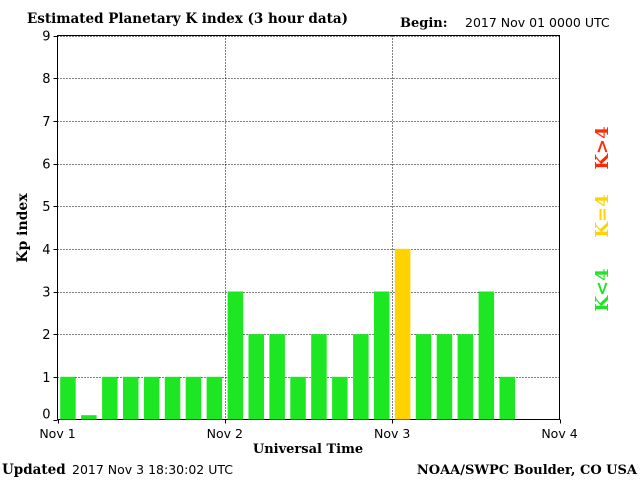 This screenshot has width=640, height=480. What do you see at coordinates (46, 335) in the screenshot?
I see `y-tick-label: 2` at bounding box center [46, 335].